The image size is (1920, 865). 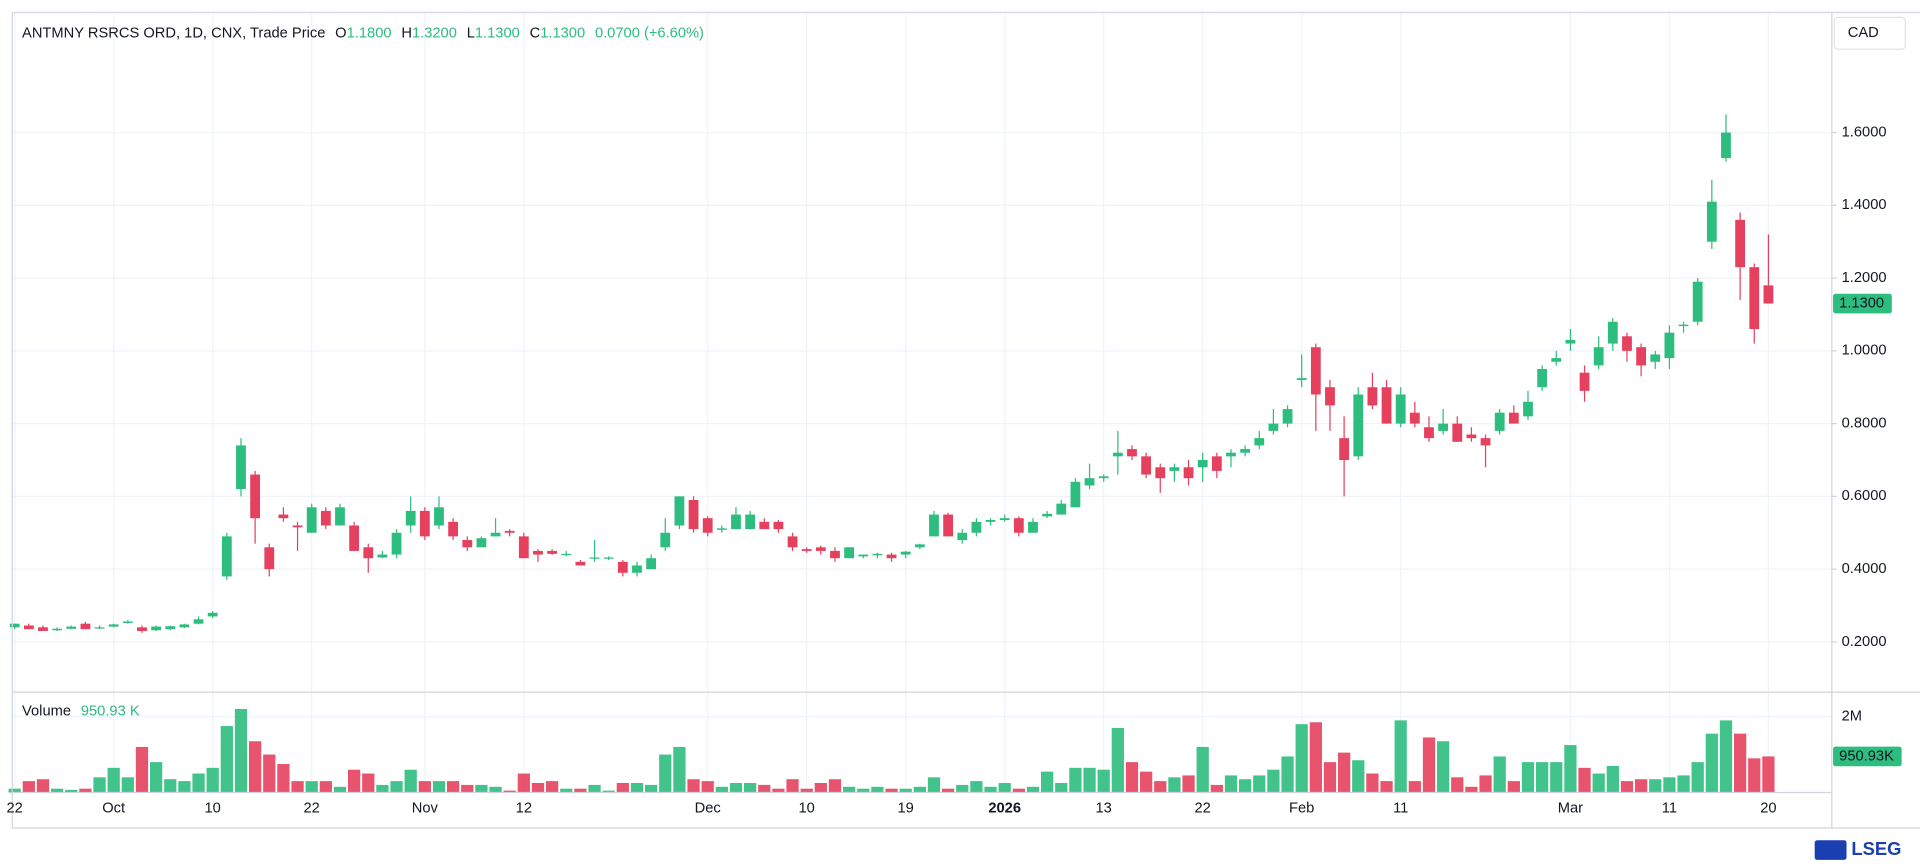 What do you see at coordinates (1104, 808) in the screenshot?
I see `x-tick-label: 13` at bounding box center [1104, 808].